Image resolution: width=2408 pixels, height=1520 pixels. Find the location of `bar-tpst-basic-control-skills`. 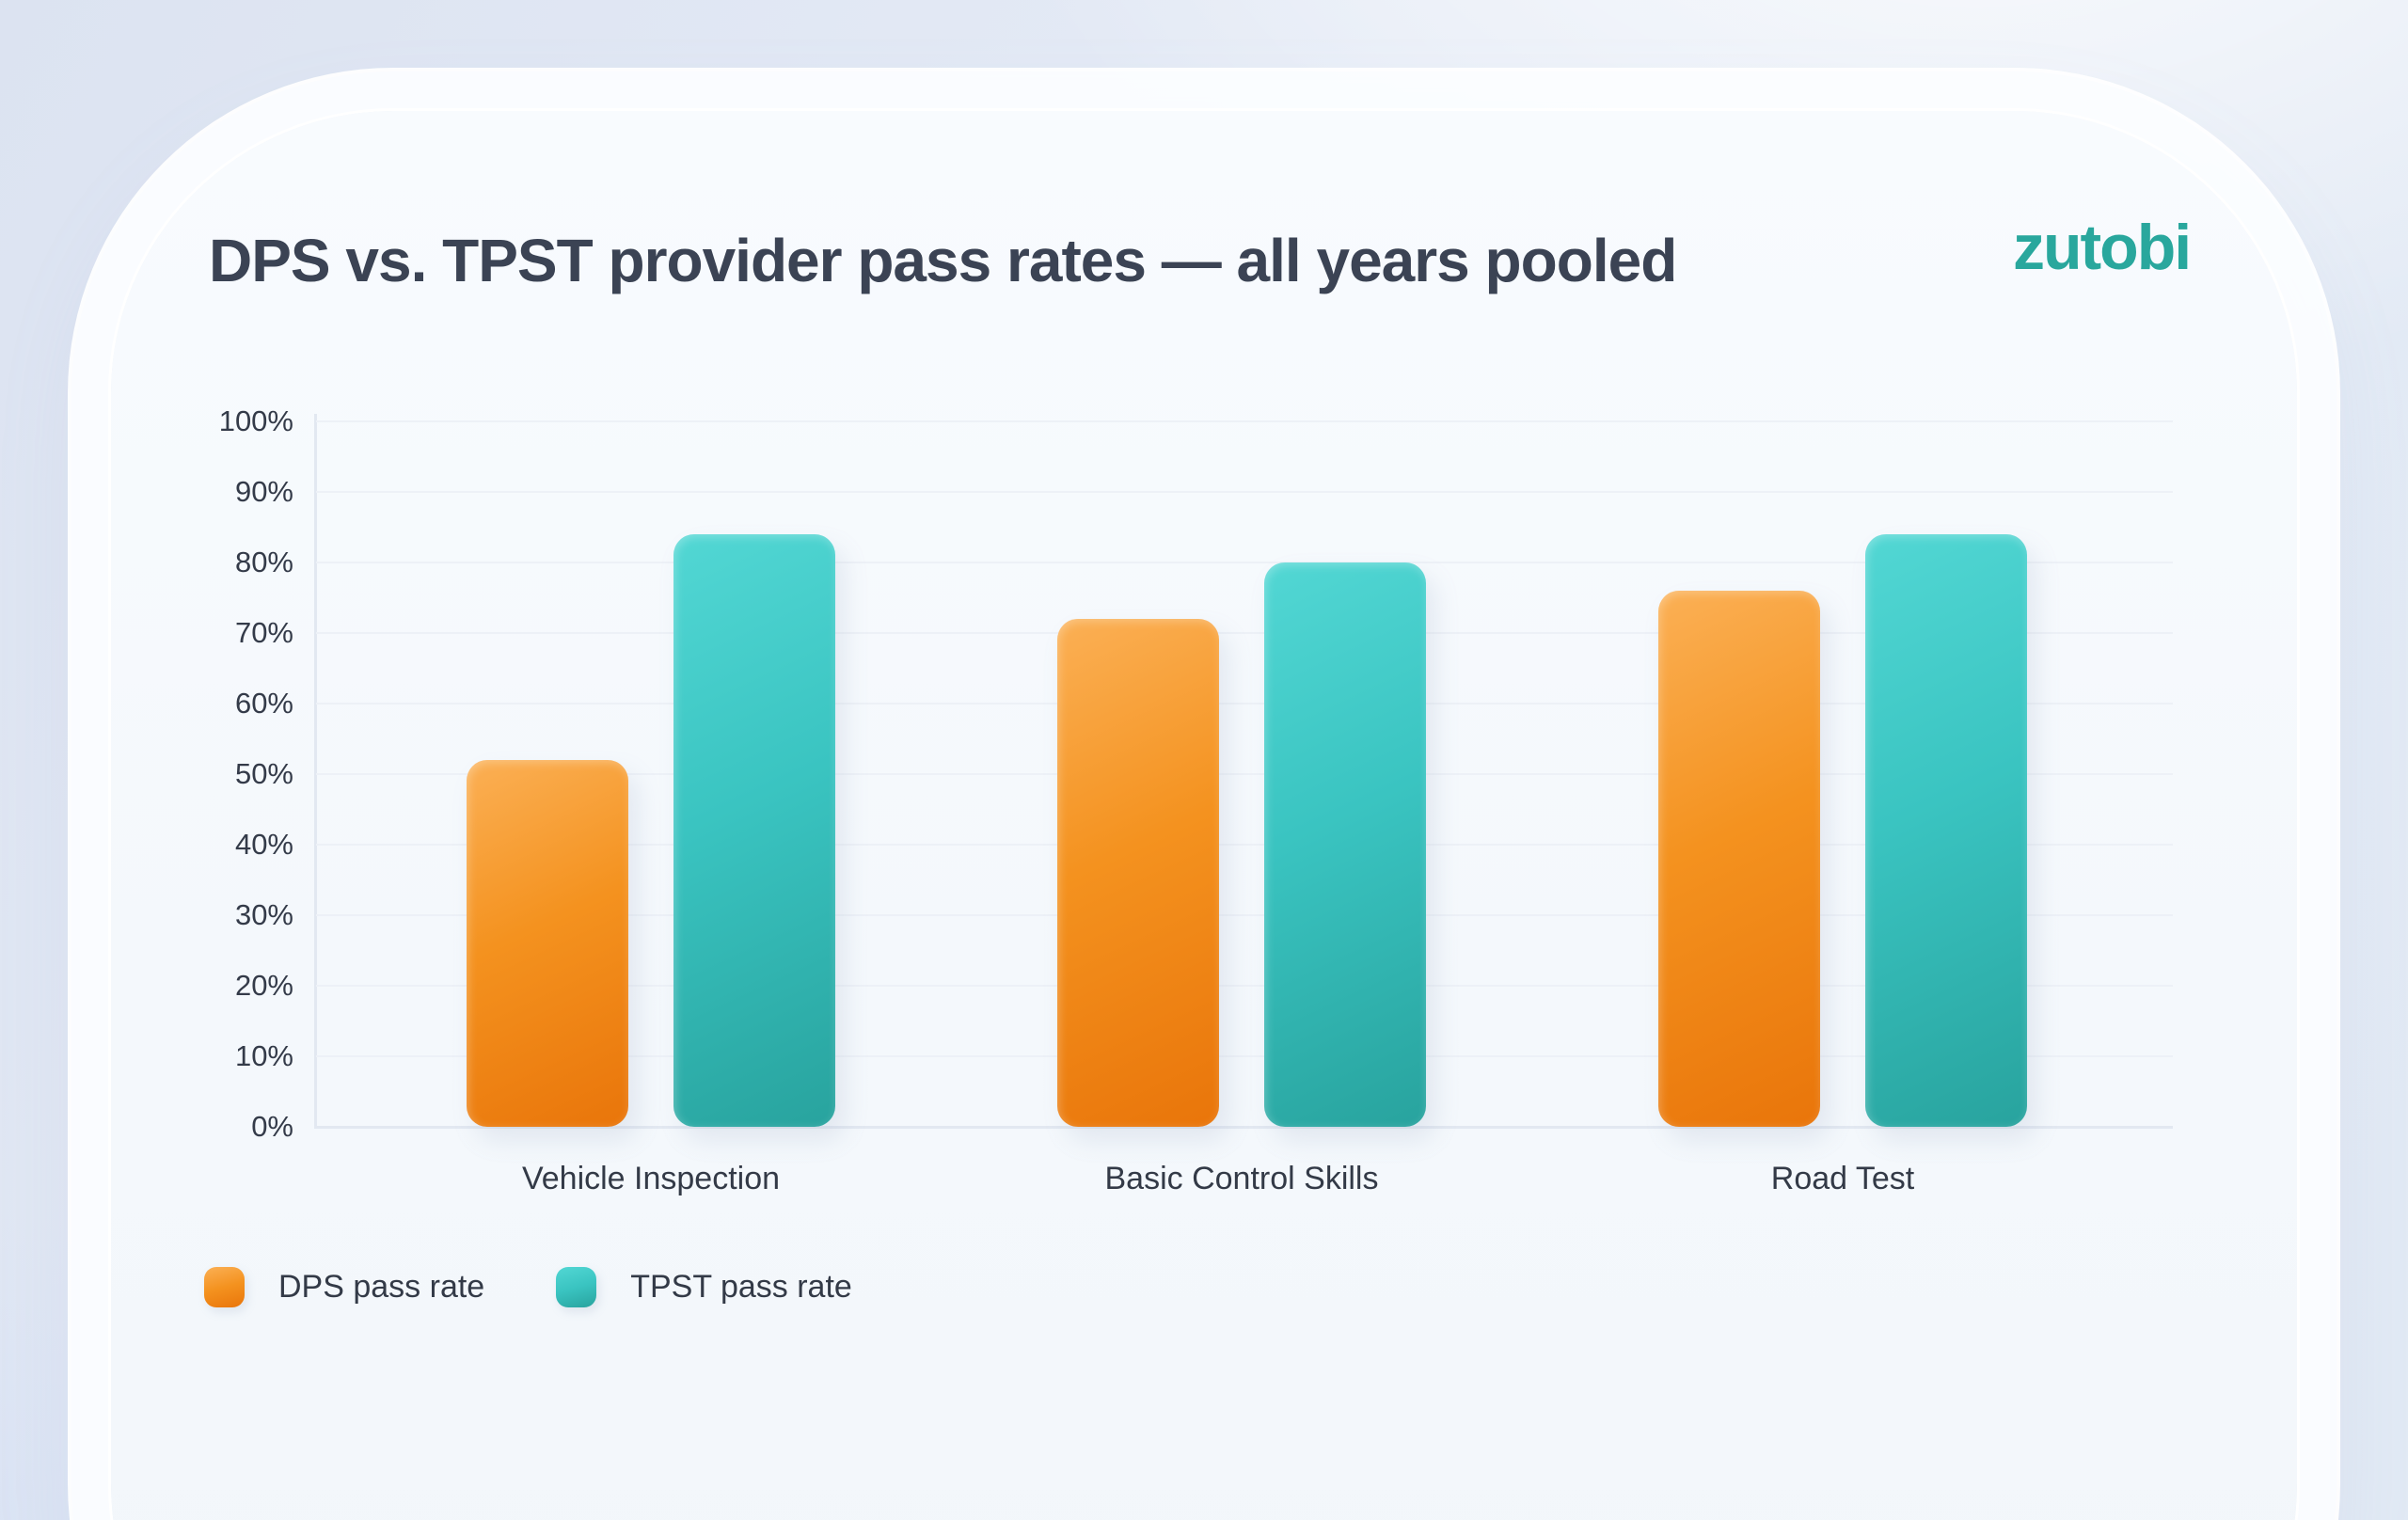

bar-tpst-basic-control-skills is located at coordinates (1345, 844).